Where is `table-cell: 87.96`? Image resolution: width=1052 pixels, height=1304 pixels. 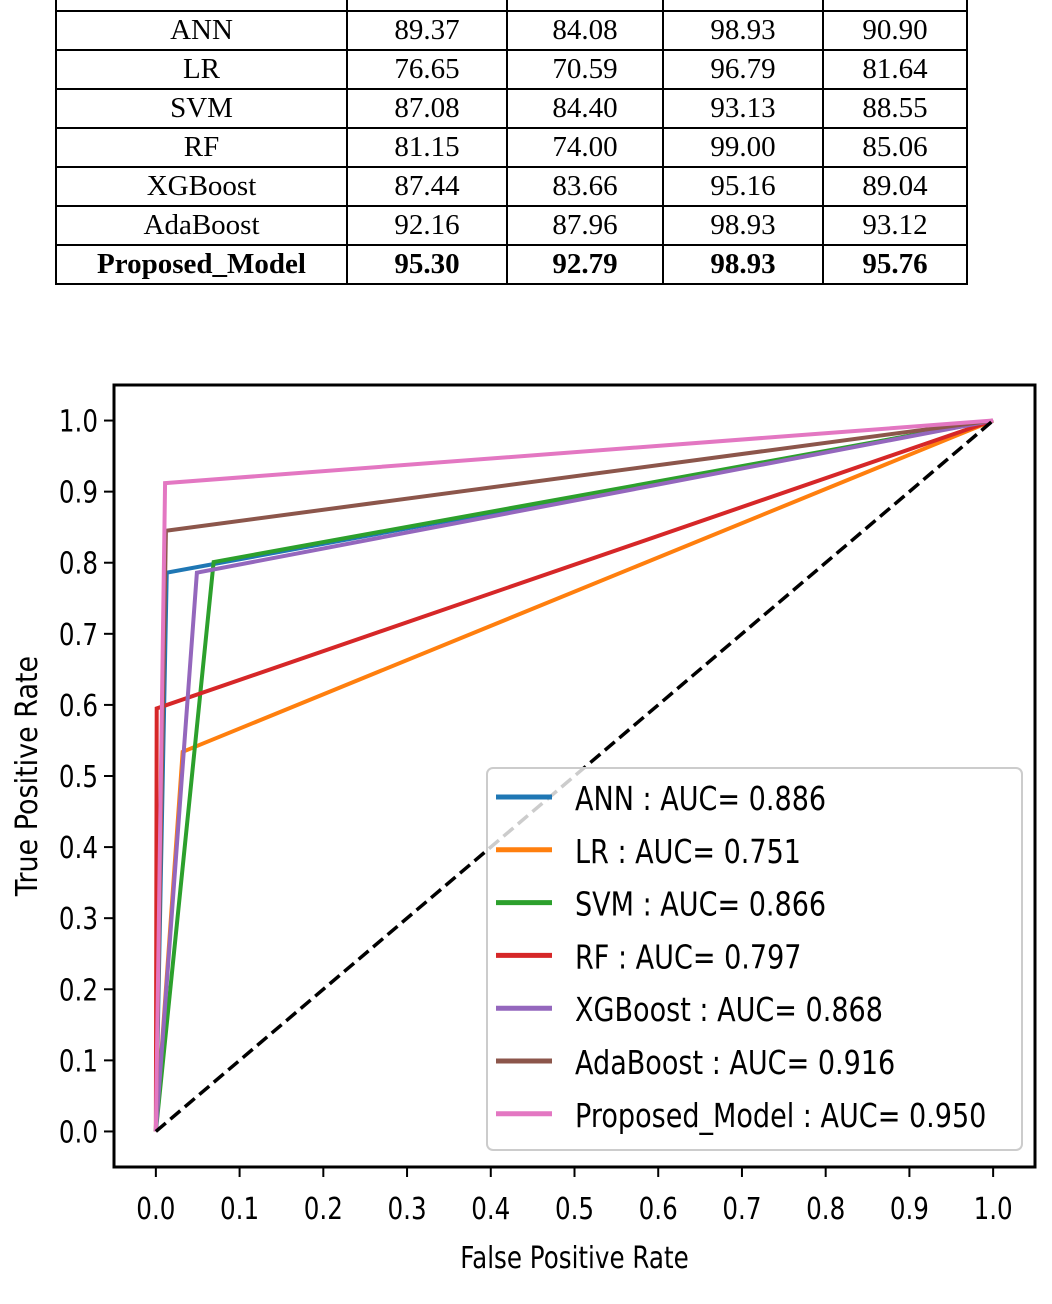
table-cell: 87.96 is located at coordinates (585, 225).